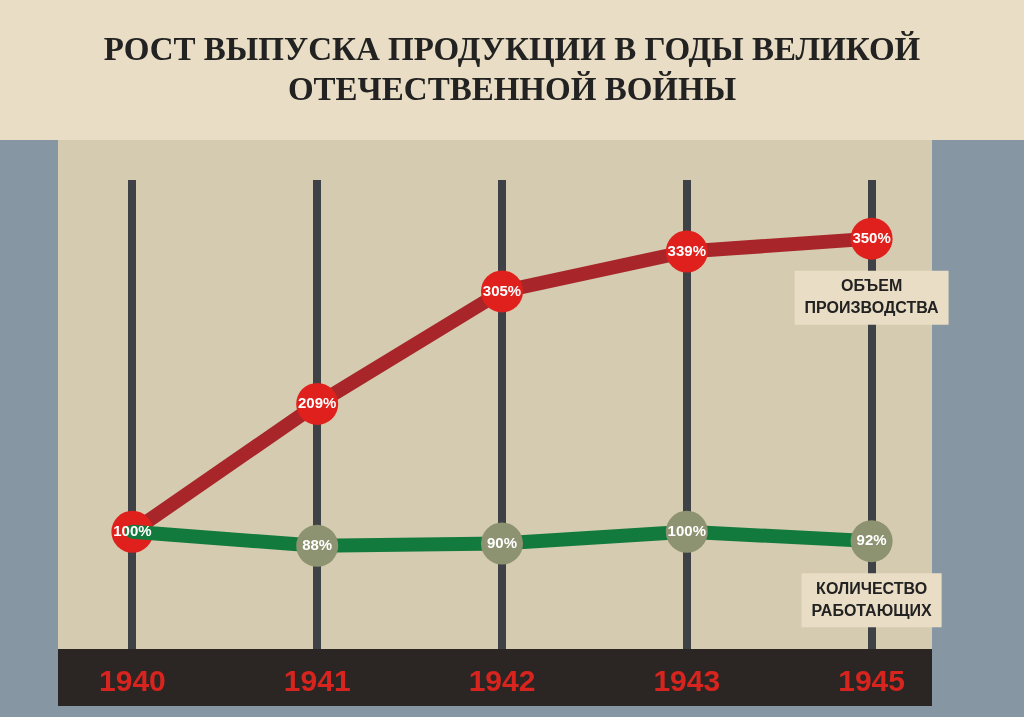  What do you see at coordinates (687, 681) in the screenshot?
I see `x-tick-label: 1943` at bounding box center [687, 681].